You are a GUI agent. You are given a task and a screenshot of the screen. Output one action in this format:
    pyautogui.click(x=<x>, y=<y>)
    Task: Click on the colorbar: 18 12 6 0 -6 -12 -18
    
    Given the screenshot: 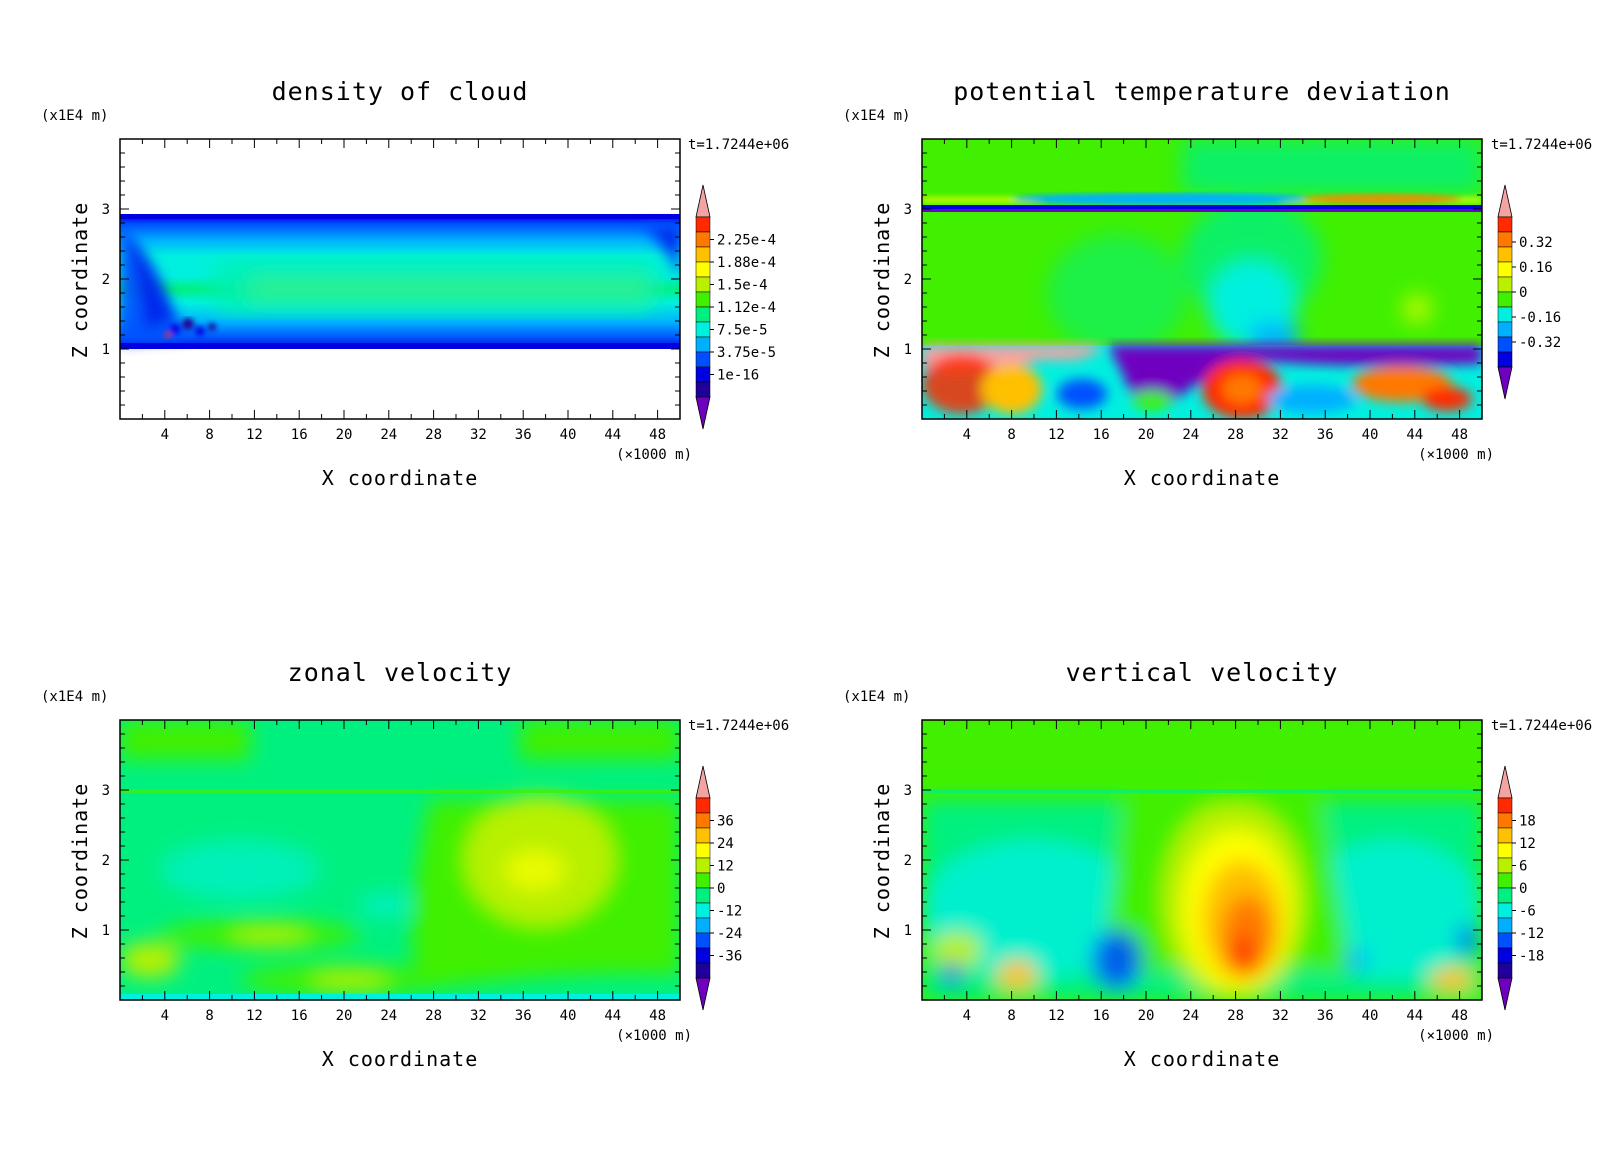 What is the action you would take?
    pyautogui.click(x=1520, y=888)
    